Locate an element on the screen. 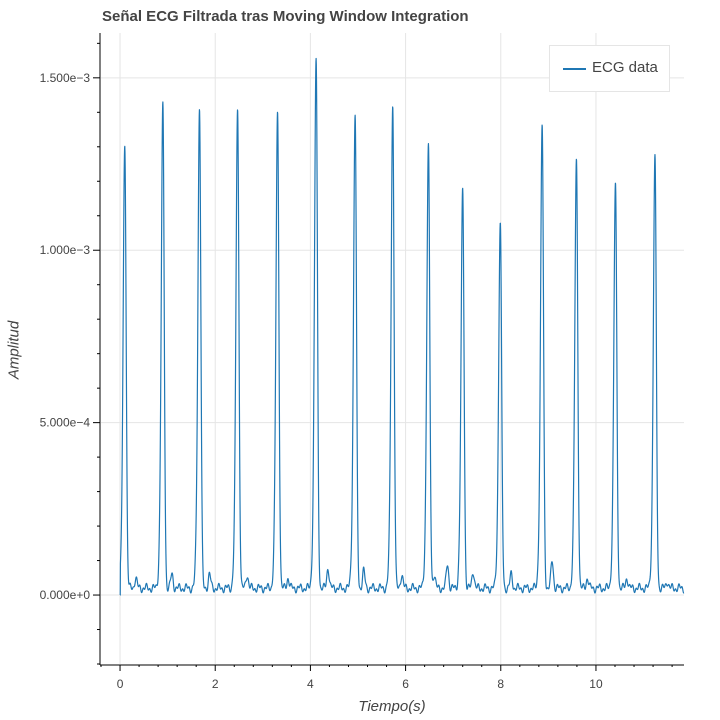 This screenshot has height=720, width=720. x-tick-label: 10 is located at coordinates (596, 684).